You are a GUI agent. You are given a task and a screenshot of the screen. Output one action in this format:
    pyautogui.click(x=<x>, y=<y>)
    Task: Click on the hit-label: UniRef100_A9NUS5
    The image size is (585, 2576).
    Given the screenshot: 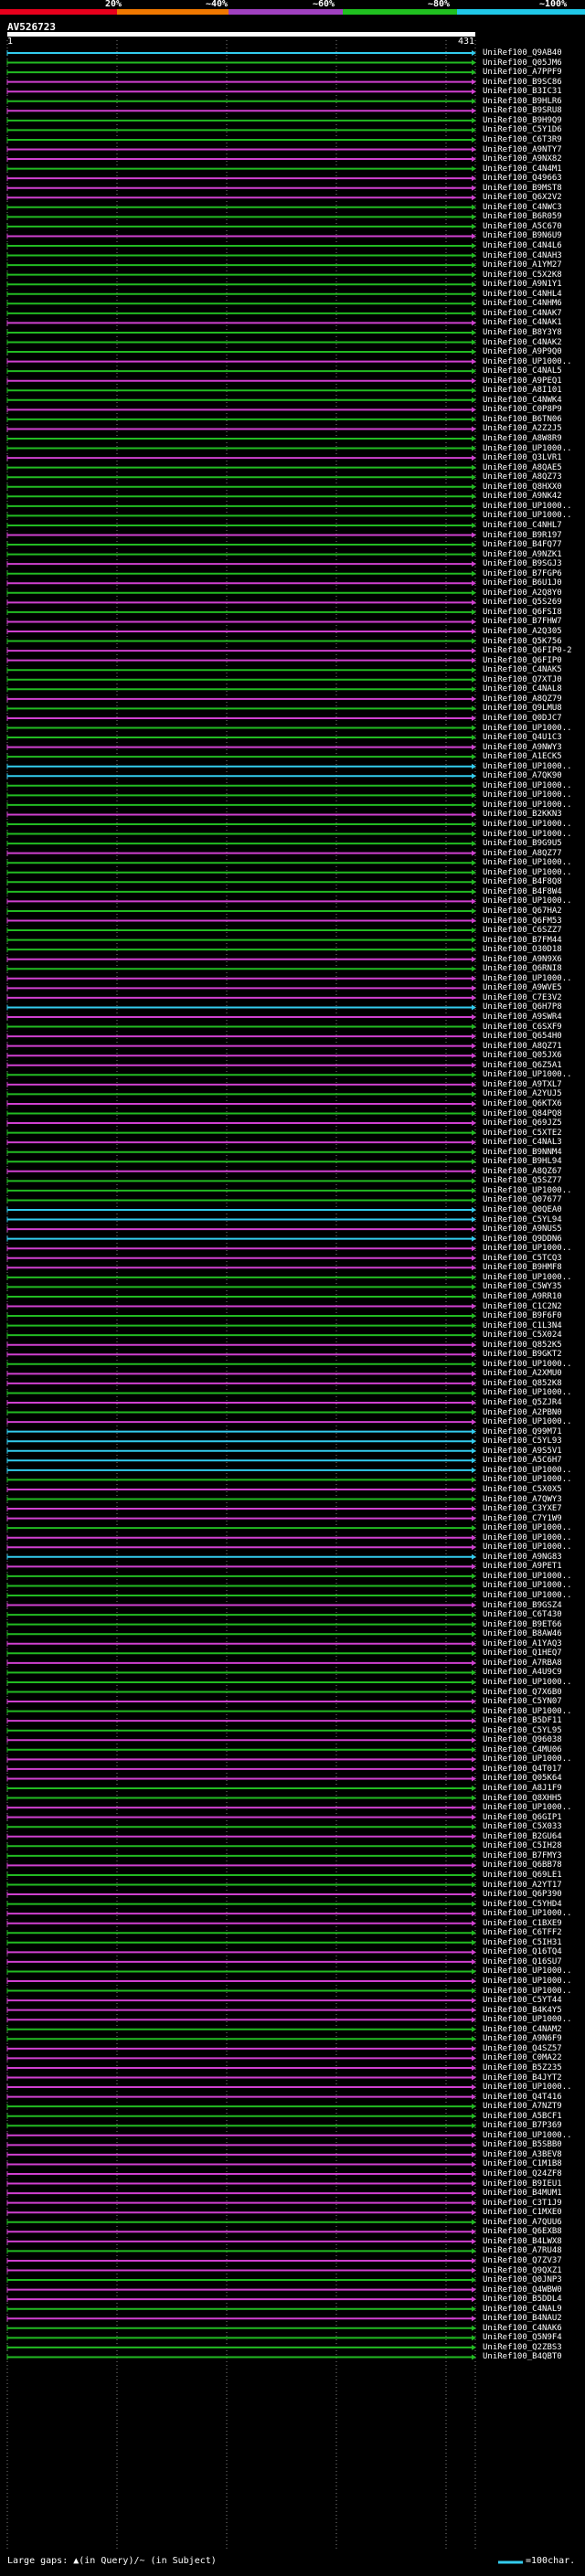 What is the action you would take?
    pyautogui.click(x=522, y=1229)
    